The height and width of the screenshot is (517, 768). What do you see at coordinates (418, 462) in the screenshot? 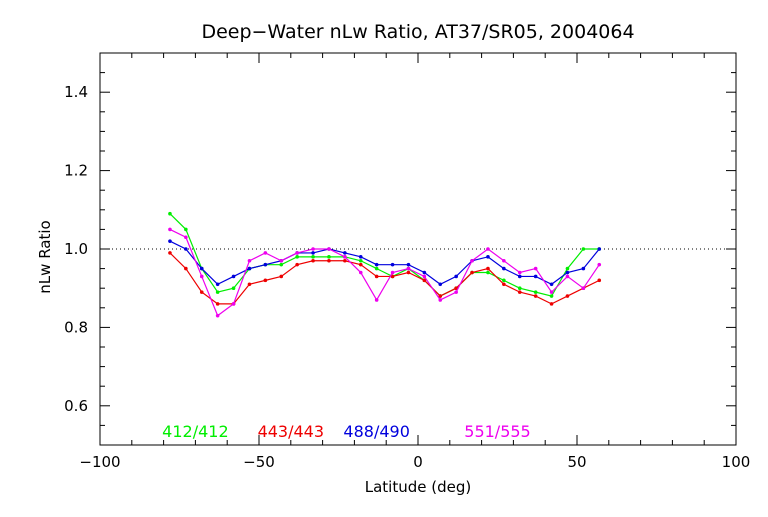
I see `x-tick-label: 0` at bounding box center [418, 462].